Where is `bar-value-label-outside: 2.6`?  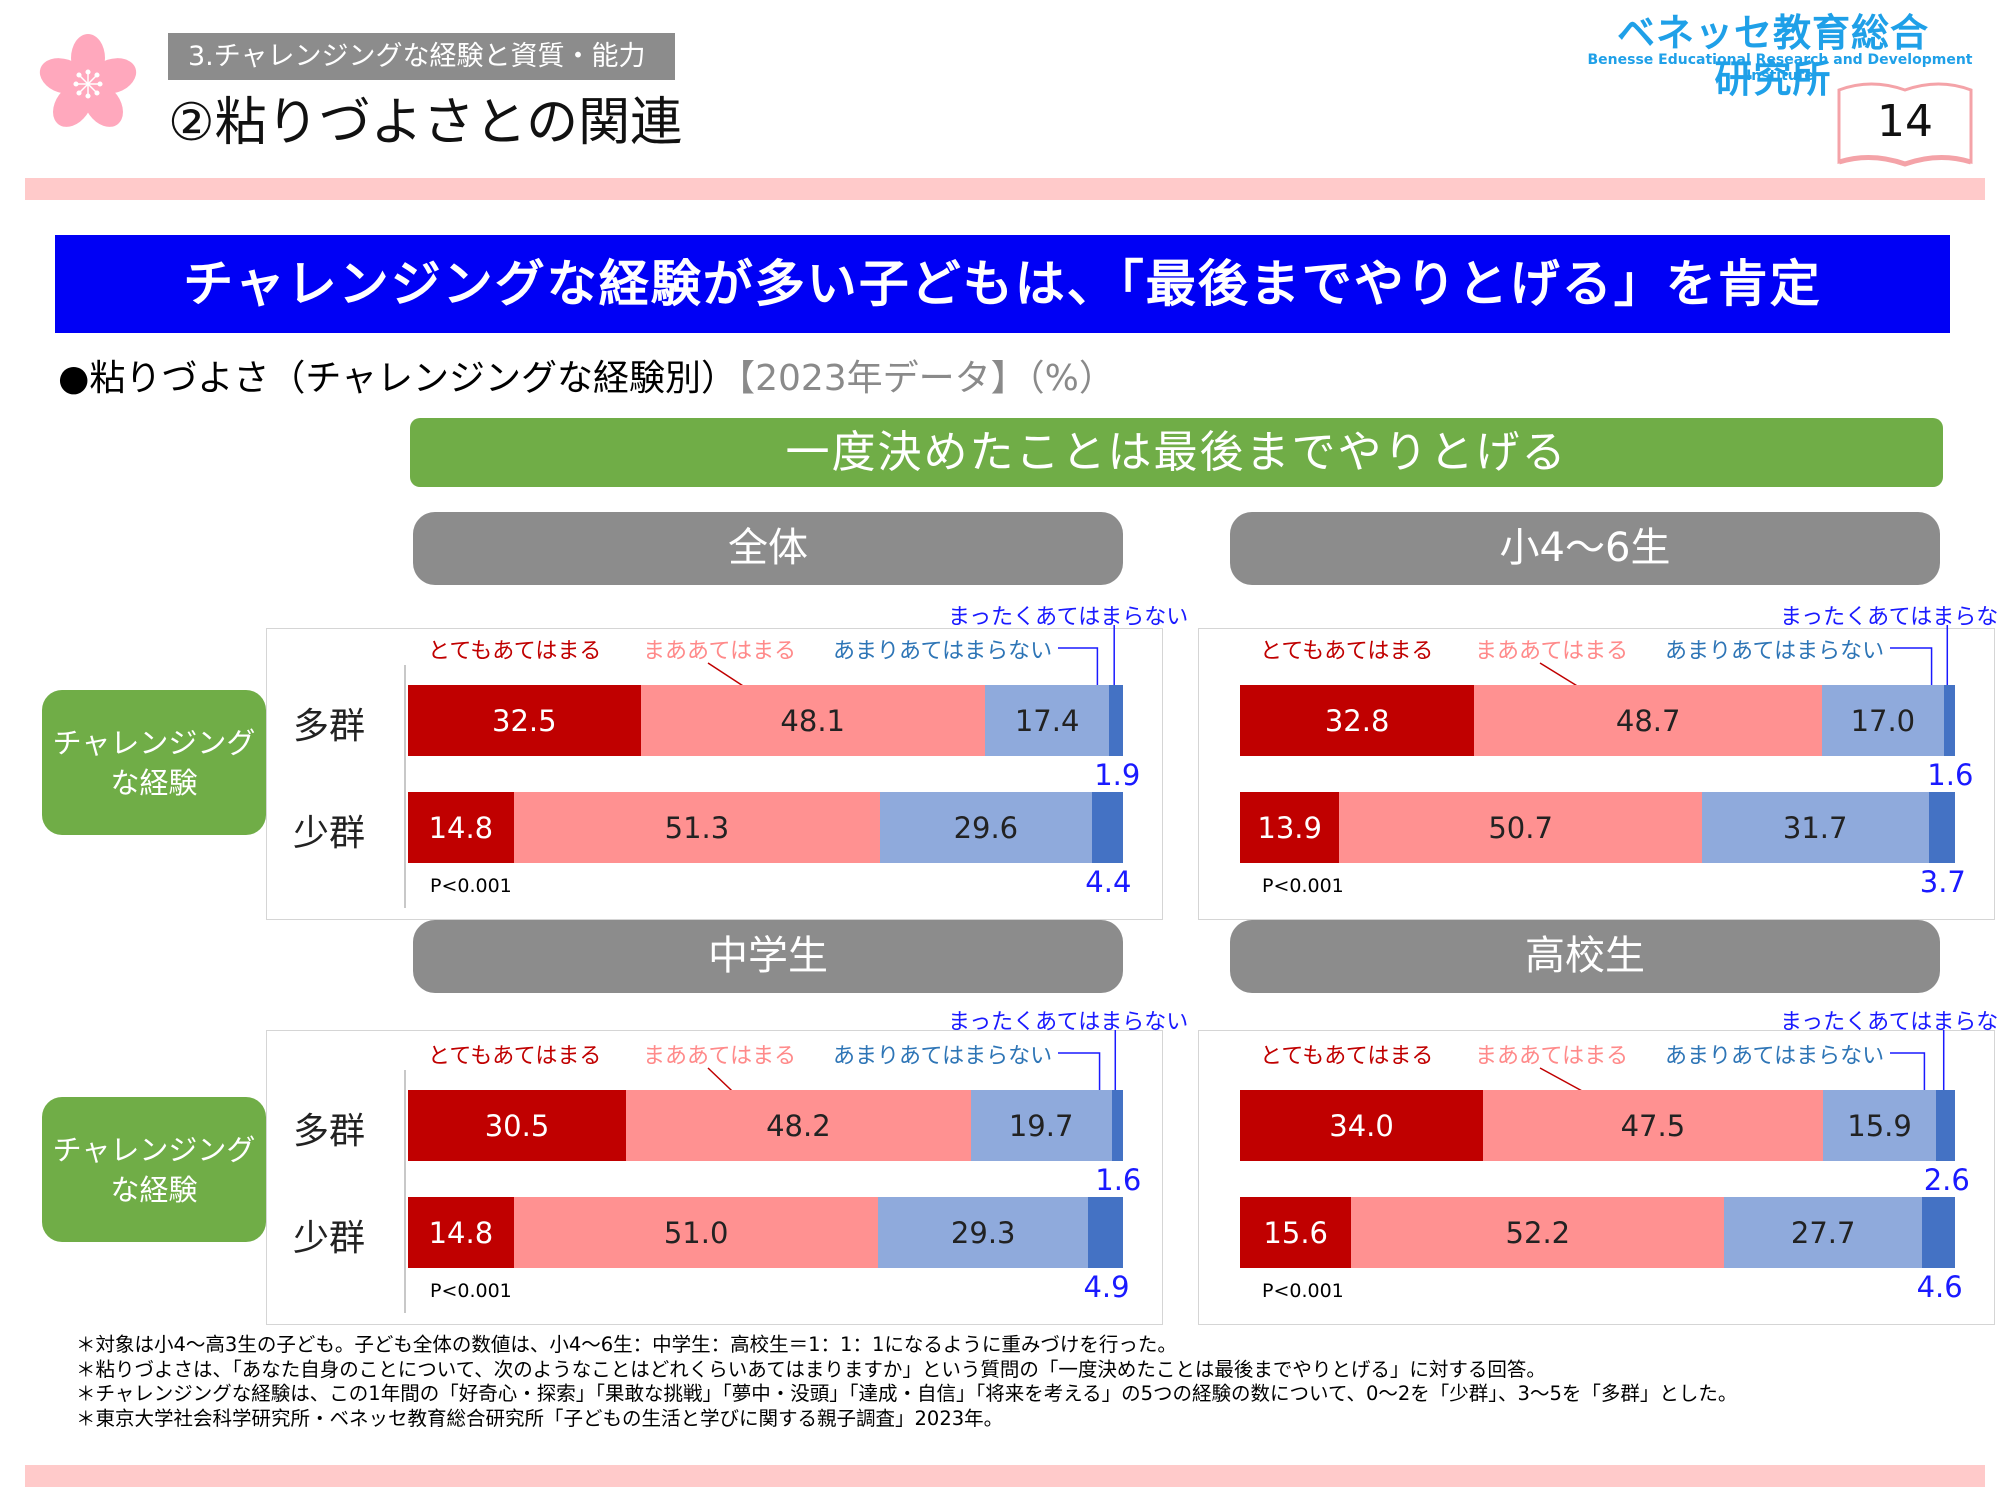
bar-value-label-outside: 2.6 is located at coordinates (1946, 1180).